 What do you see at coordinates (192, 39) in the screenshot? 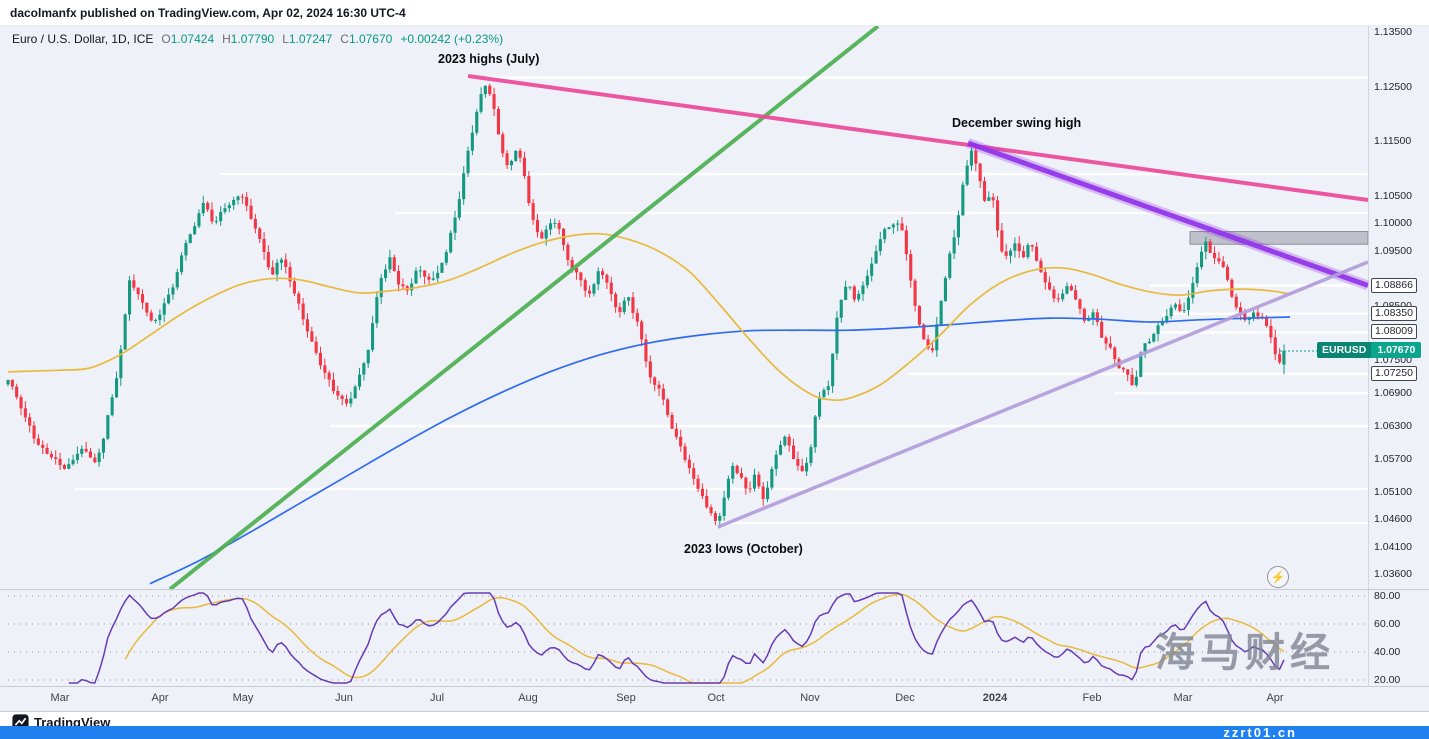
I see `open-value: 1.07424` at bounding box center [192, 39].